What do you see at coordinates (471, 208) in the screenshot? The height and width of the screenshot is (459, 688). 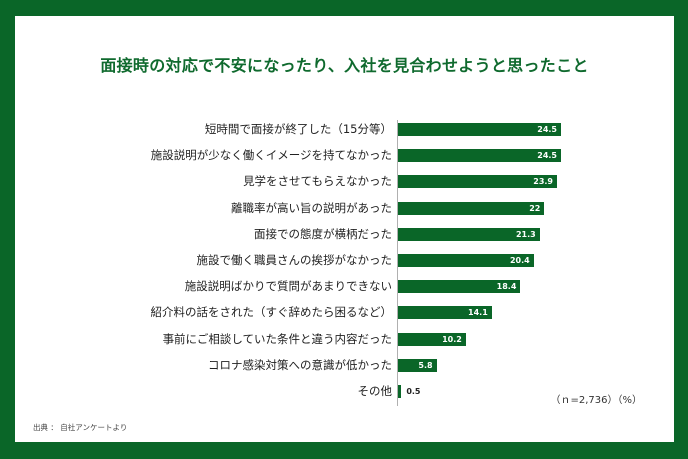 I see `data-bar: 22` at bounding box center [471, 208].